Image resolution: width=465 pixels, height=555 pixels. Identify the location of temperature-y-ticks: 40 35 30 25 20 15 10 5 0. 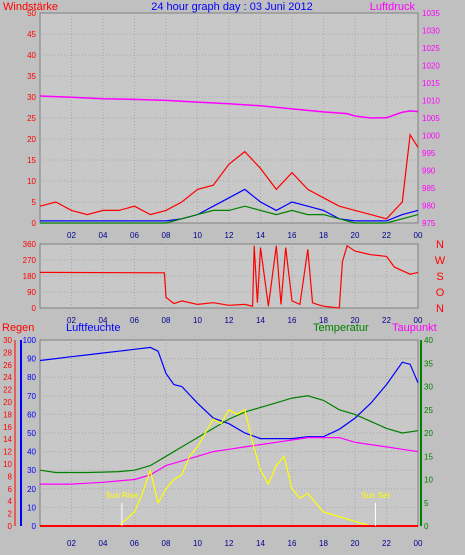
(426, 433).